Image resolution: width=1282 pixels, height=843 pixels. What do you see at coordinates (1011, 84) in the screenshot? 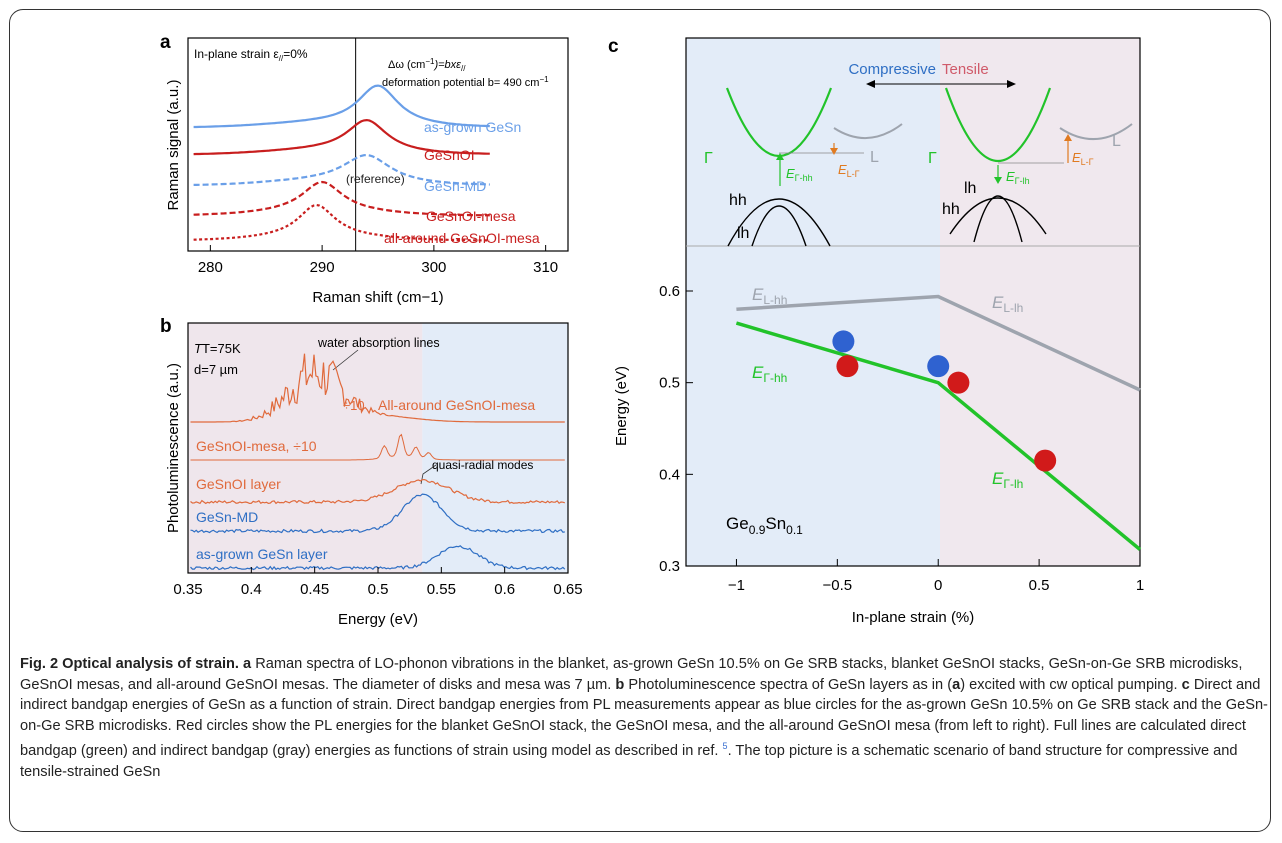
I see `arrow-right-icon` at bounding box center [1011, 84].